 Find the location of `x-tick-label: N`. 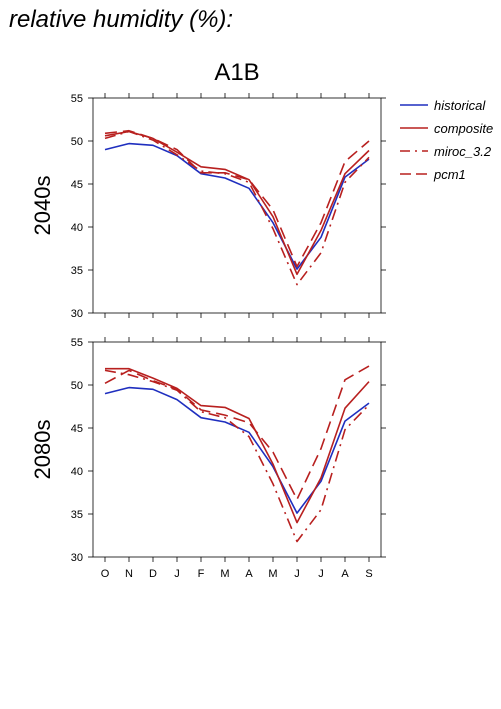

x-tick-label: N is located at coordinates (129, 574).